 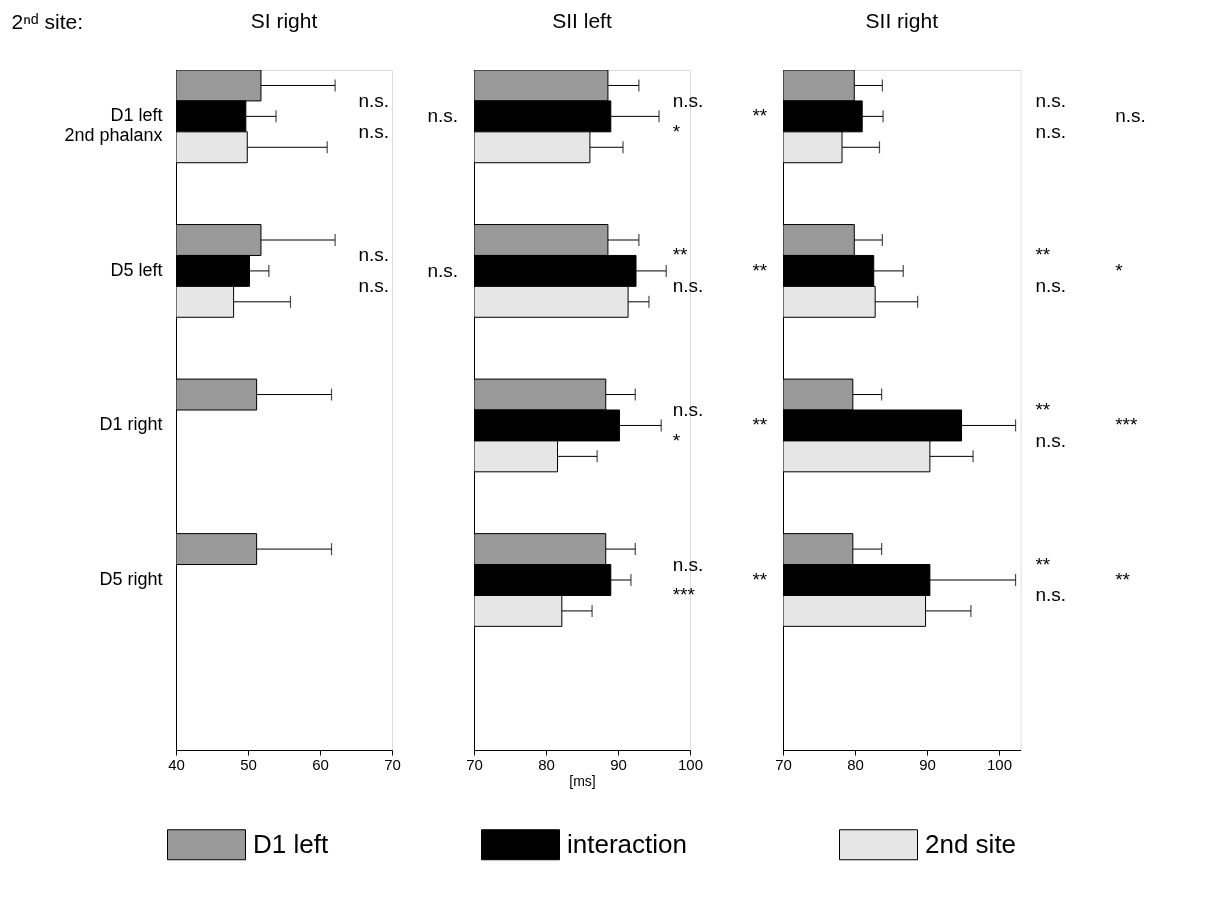 I want to click on y-axis-title: 2ⁿᵈ site:, so click(x=47, y=21).